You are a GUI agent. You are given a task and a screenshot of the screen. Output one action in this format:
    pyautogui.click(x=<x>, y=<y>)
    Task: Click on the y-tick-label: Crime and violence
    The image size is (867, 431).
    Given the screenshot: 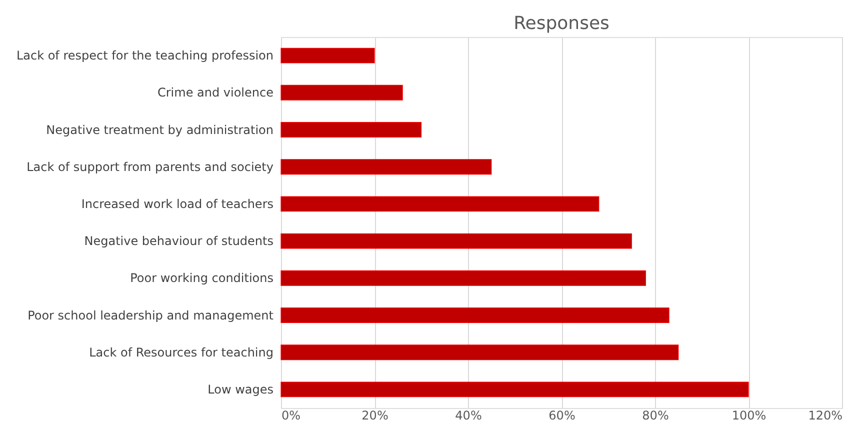 What is the action you would take?
    pyautogui.click(x=215, y=93)
    